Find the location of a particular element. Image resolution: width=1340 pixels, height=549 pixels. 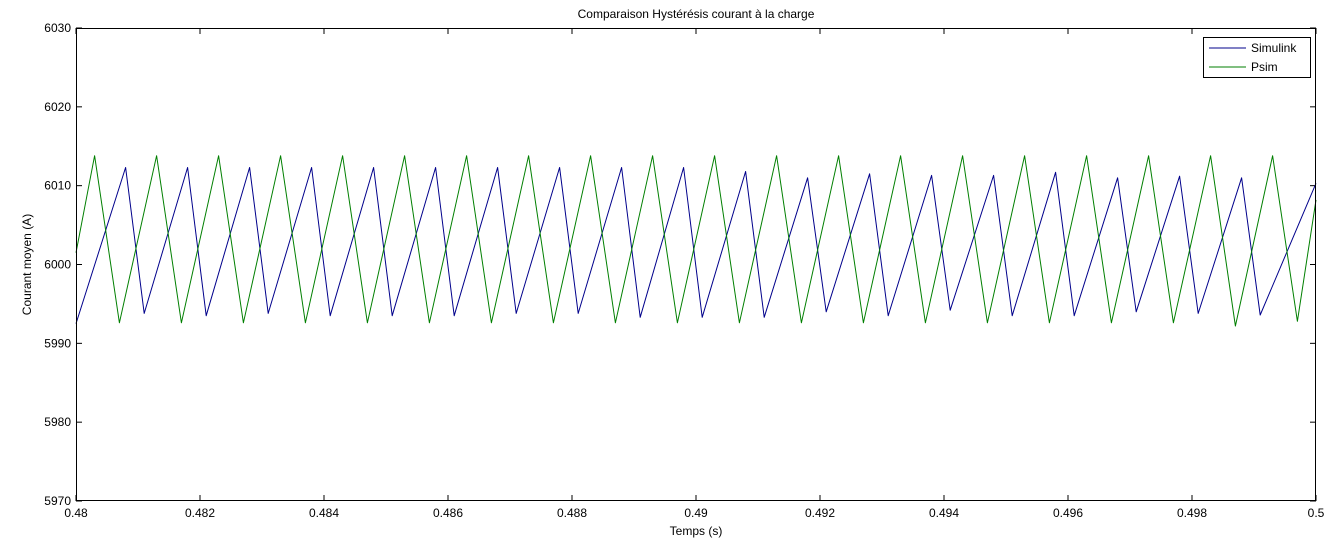

x-tick-label: 0.494 is located at coordinates (944, 513).